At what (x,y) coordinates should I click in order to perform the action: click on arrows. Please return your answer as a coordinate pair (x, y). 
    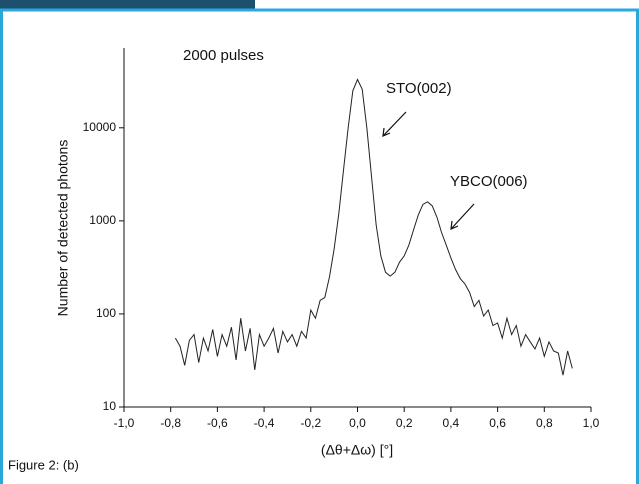
    Looking at the image, I should click on (428, 170).